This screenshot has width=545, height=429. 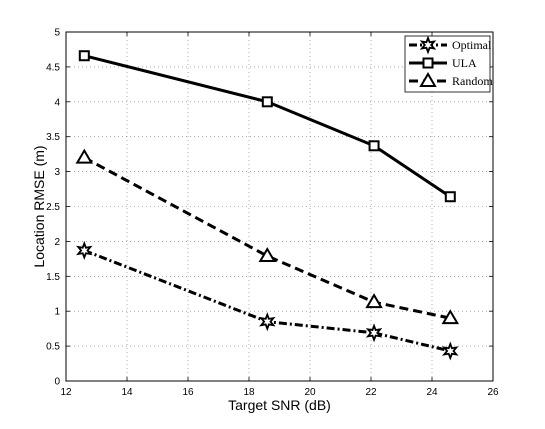 I want to click on x-tick-label: 24, so click(x=432, y=392).